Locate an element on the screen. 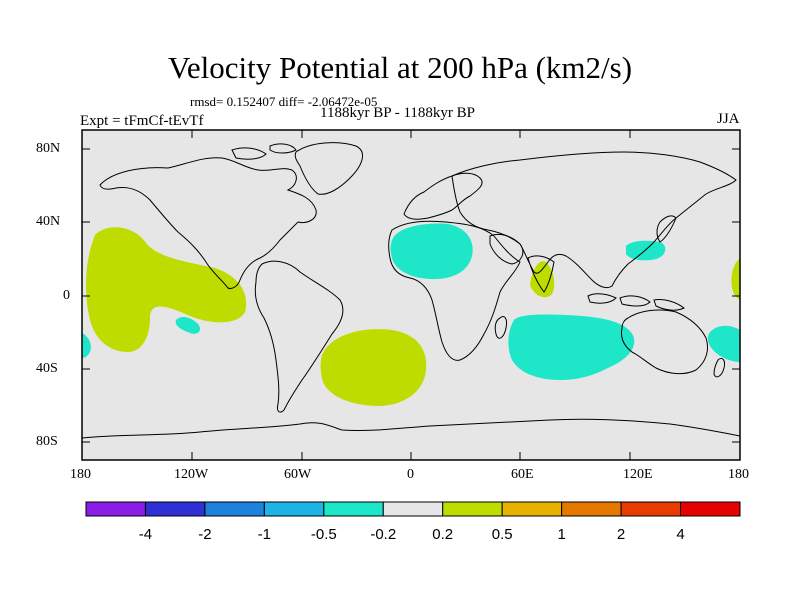 This screenshot has height=600, width=800. anomaly-positive-dateline-east is located at coordinates (735, 279).